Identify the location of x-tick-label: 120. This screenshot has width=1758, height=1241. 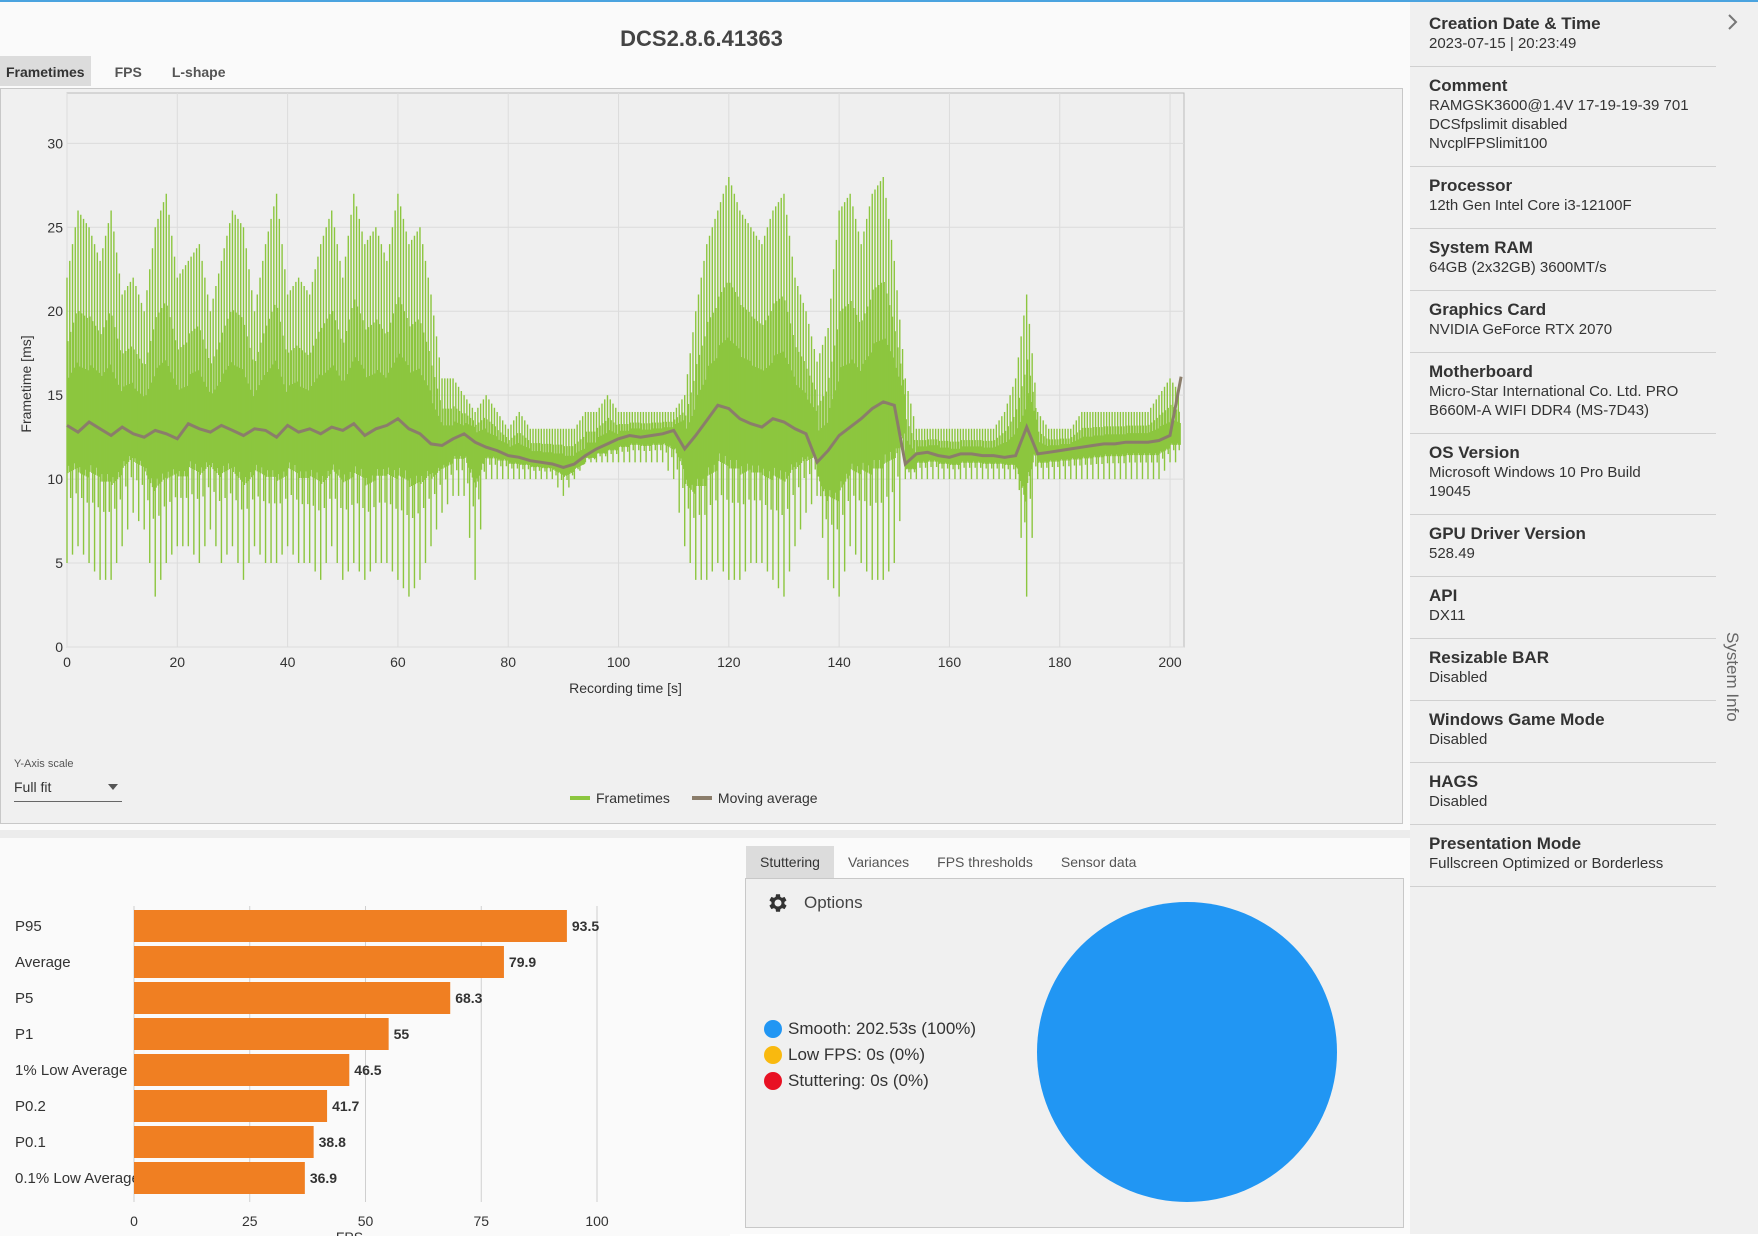
(729, 662).